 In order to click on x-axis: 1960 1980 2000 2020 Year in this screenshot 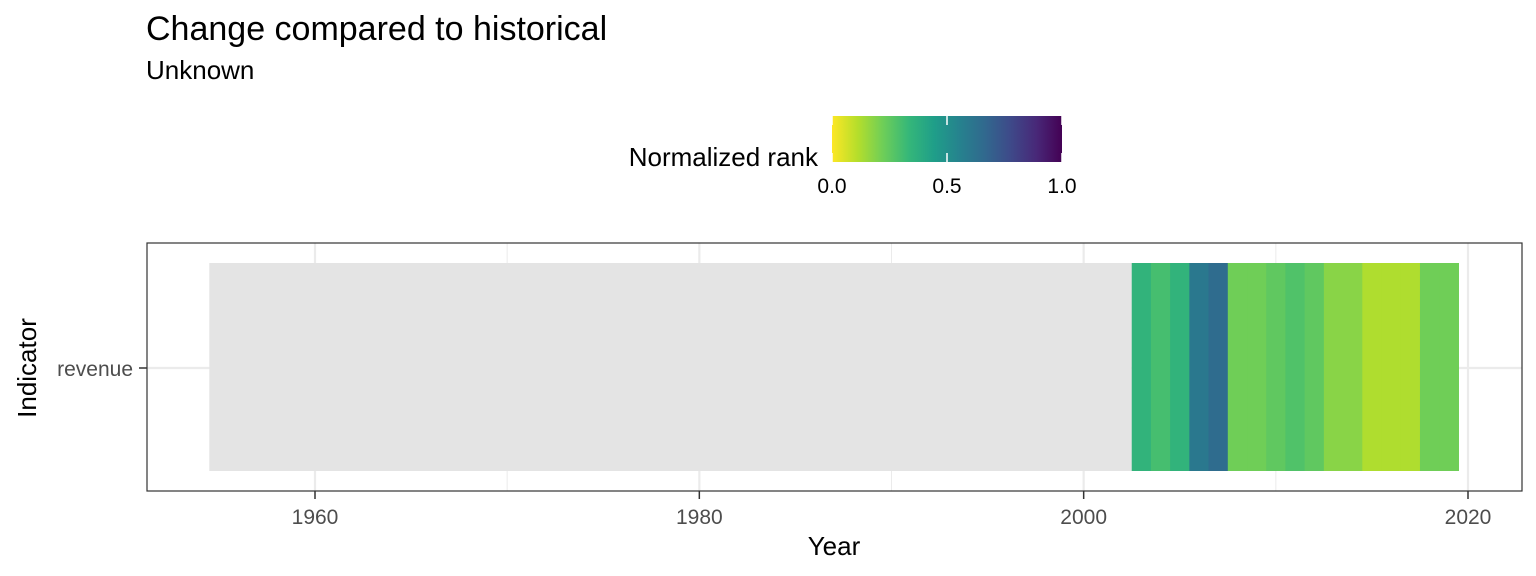, I will do `click(892, 526)`.